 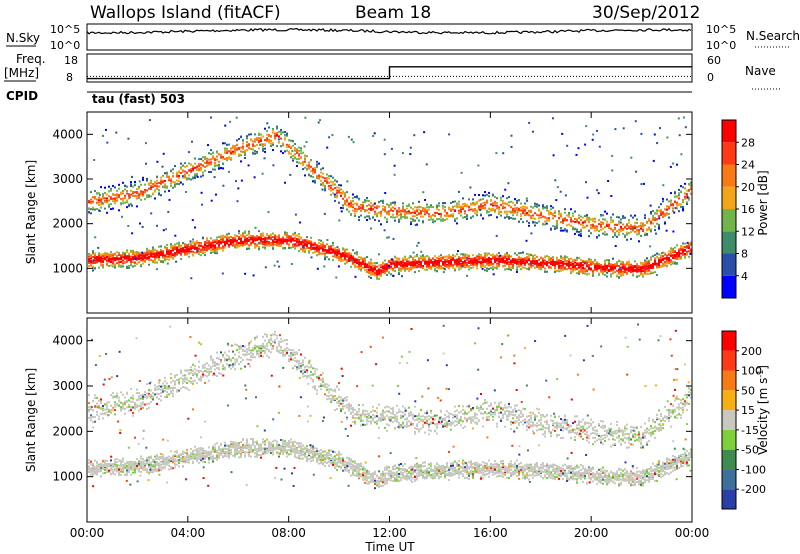 What do you see at coordinates (65, 29) in the screenshot?
I see `nsky-tick-top: 10^5` at bounding box center [65, 29].